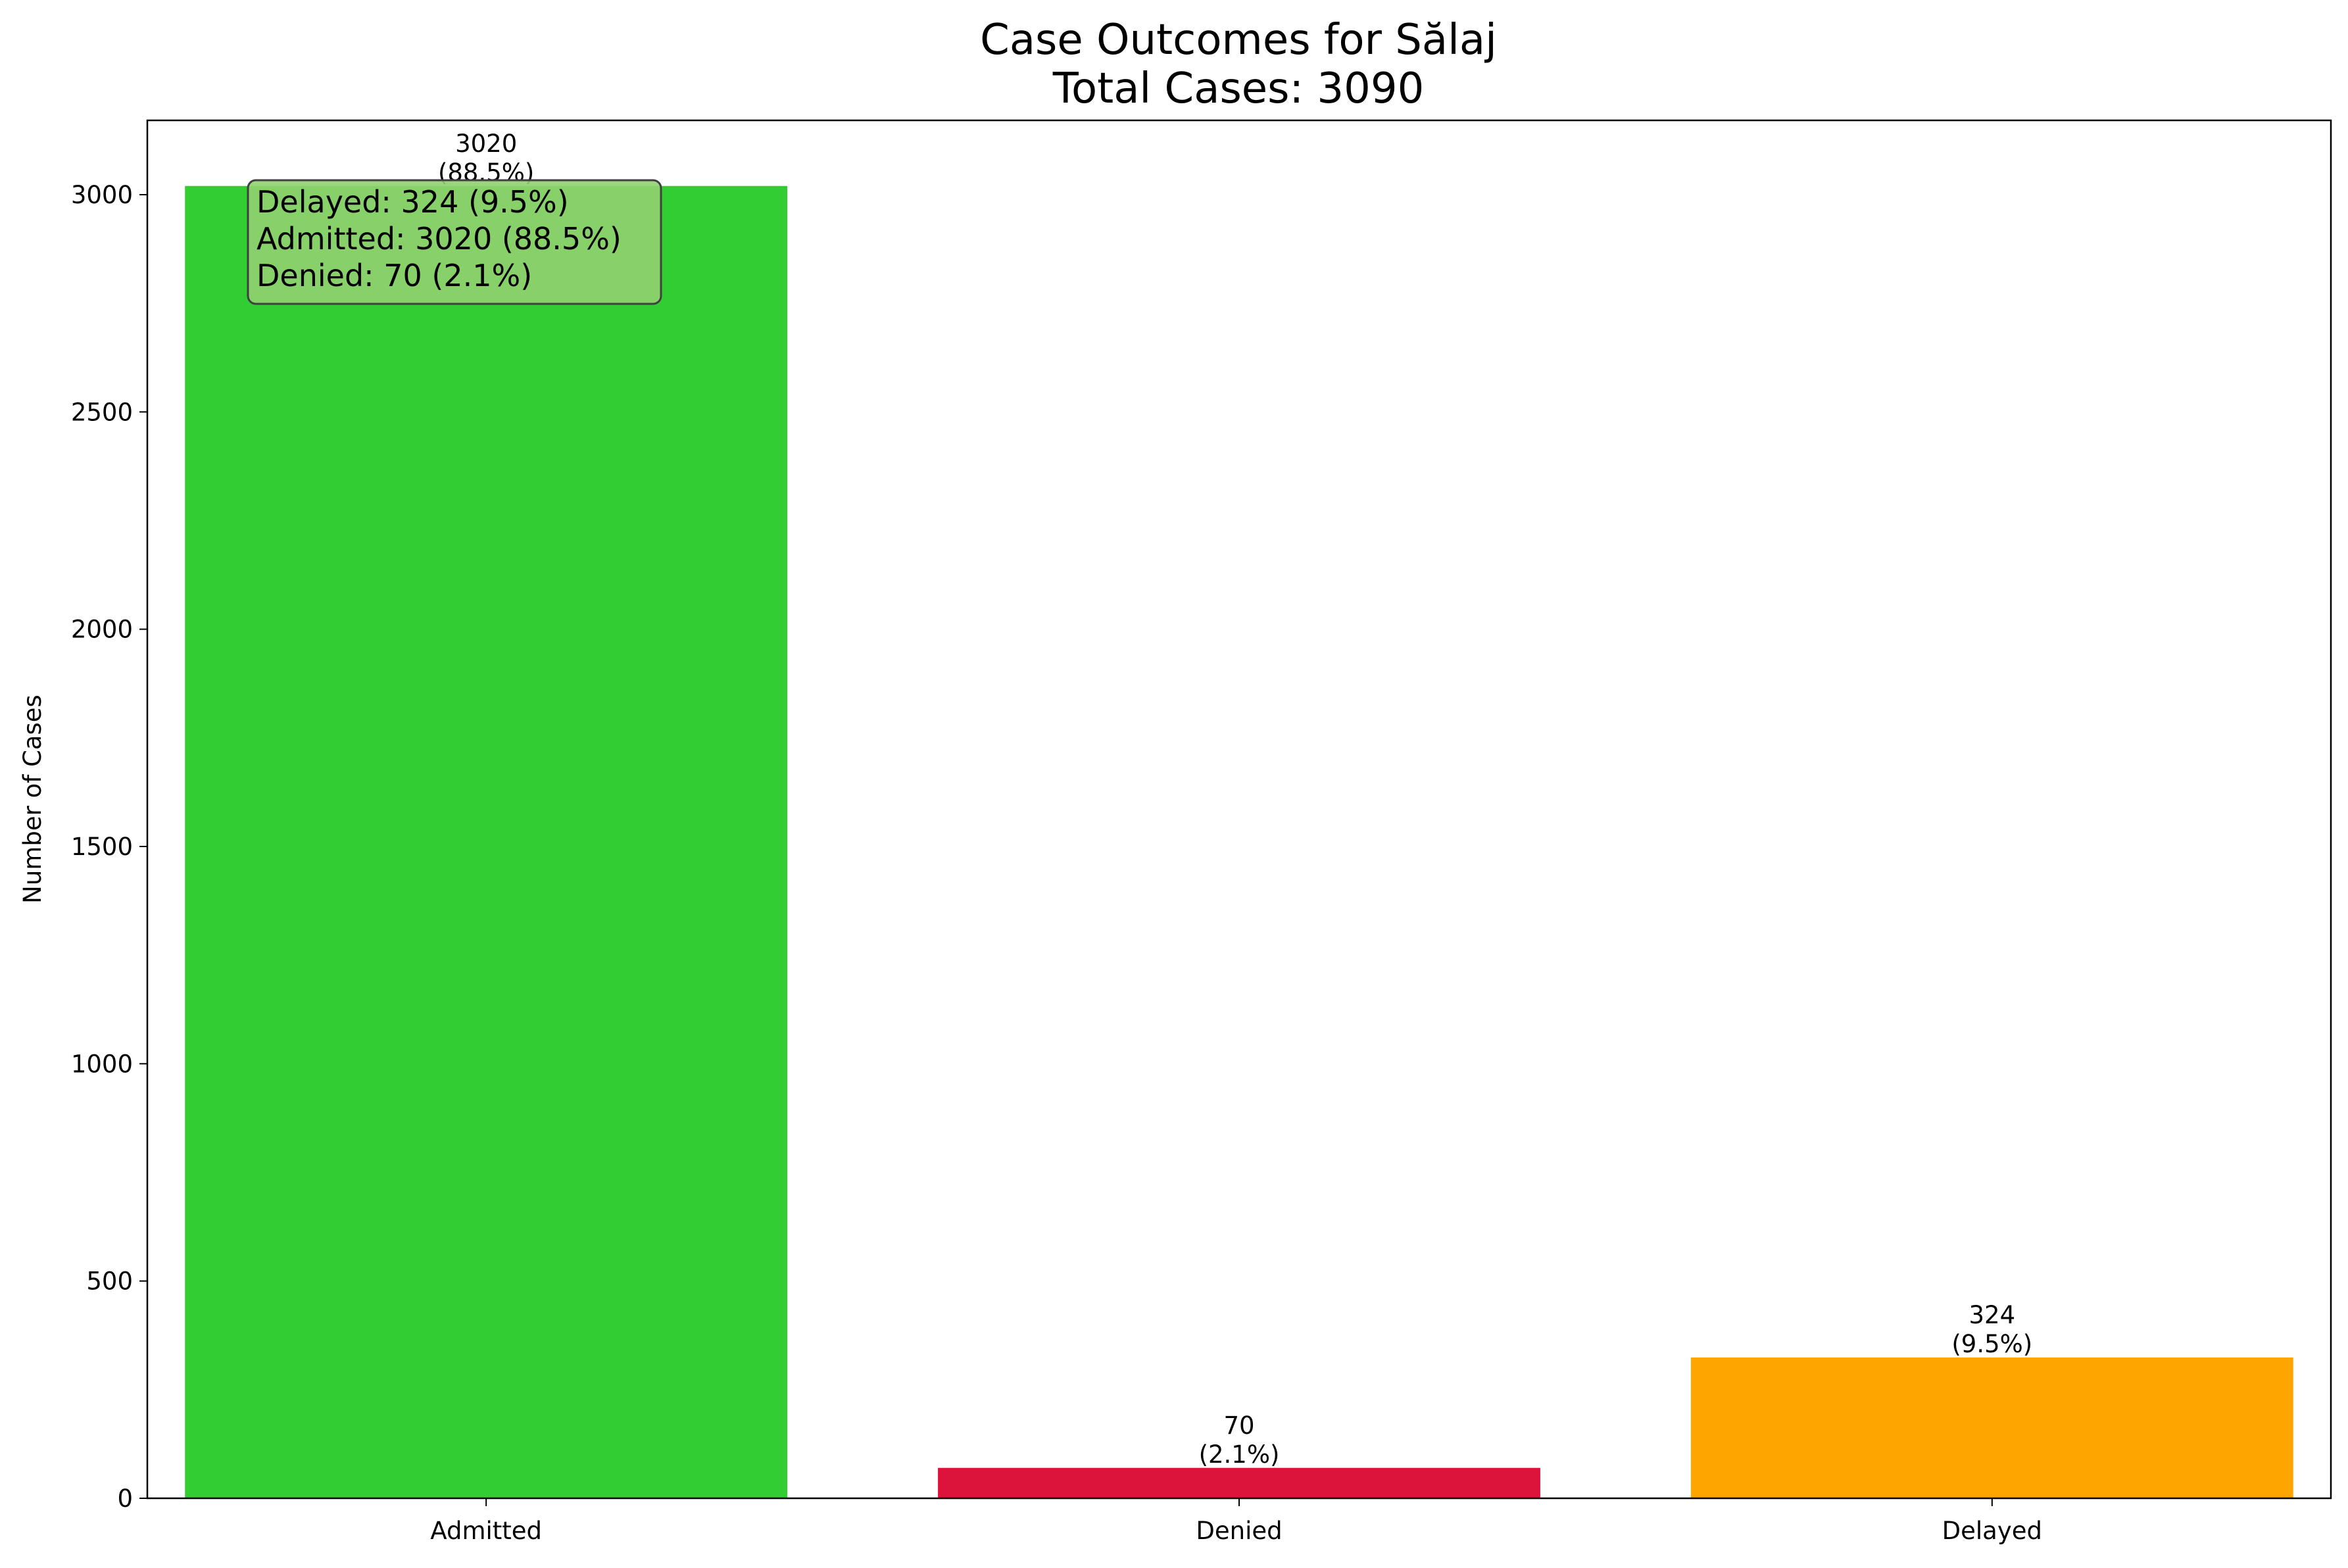 This screenshot has width=2348, height=1568. What do you see at coordinates (1239, 1483) in the screenshot?
I see `bar-denied` at bounding box center [1239, 1483].